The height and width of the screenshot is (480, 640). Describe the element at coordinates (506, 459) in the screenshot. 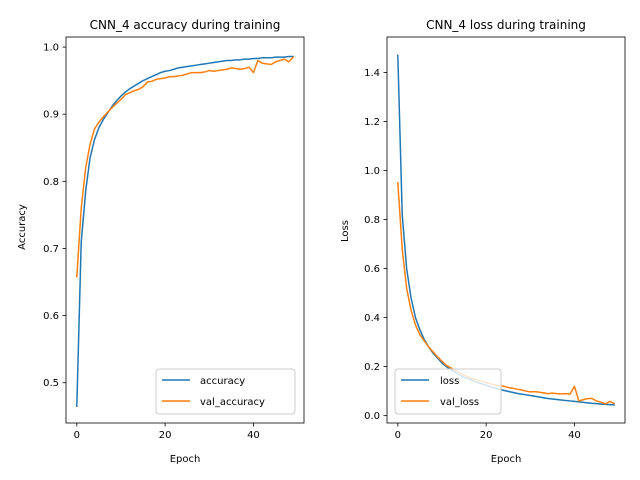

I see `loss-x-axis-label: Epoch` at that location.